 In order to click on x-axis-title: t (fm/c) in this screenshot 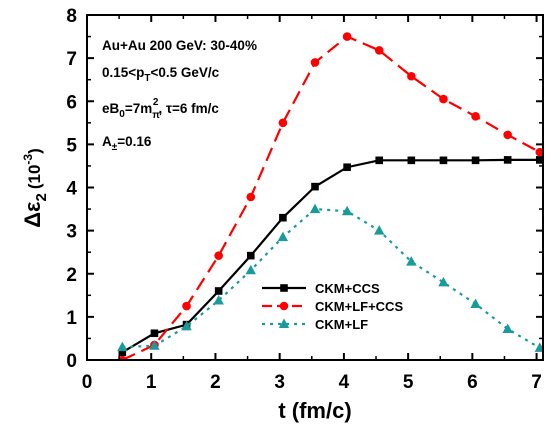, I will do `click(314, 410)`.